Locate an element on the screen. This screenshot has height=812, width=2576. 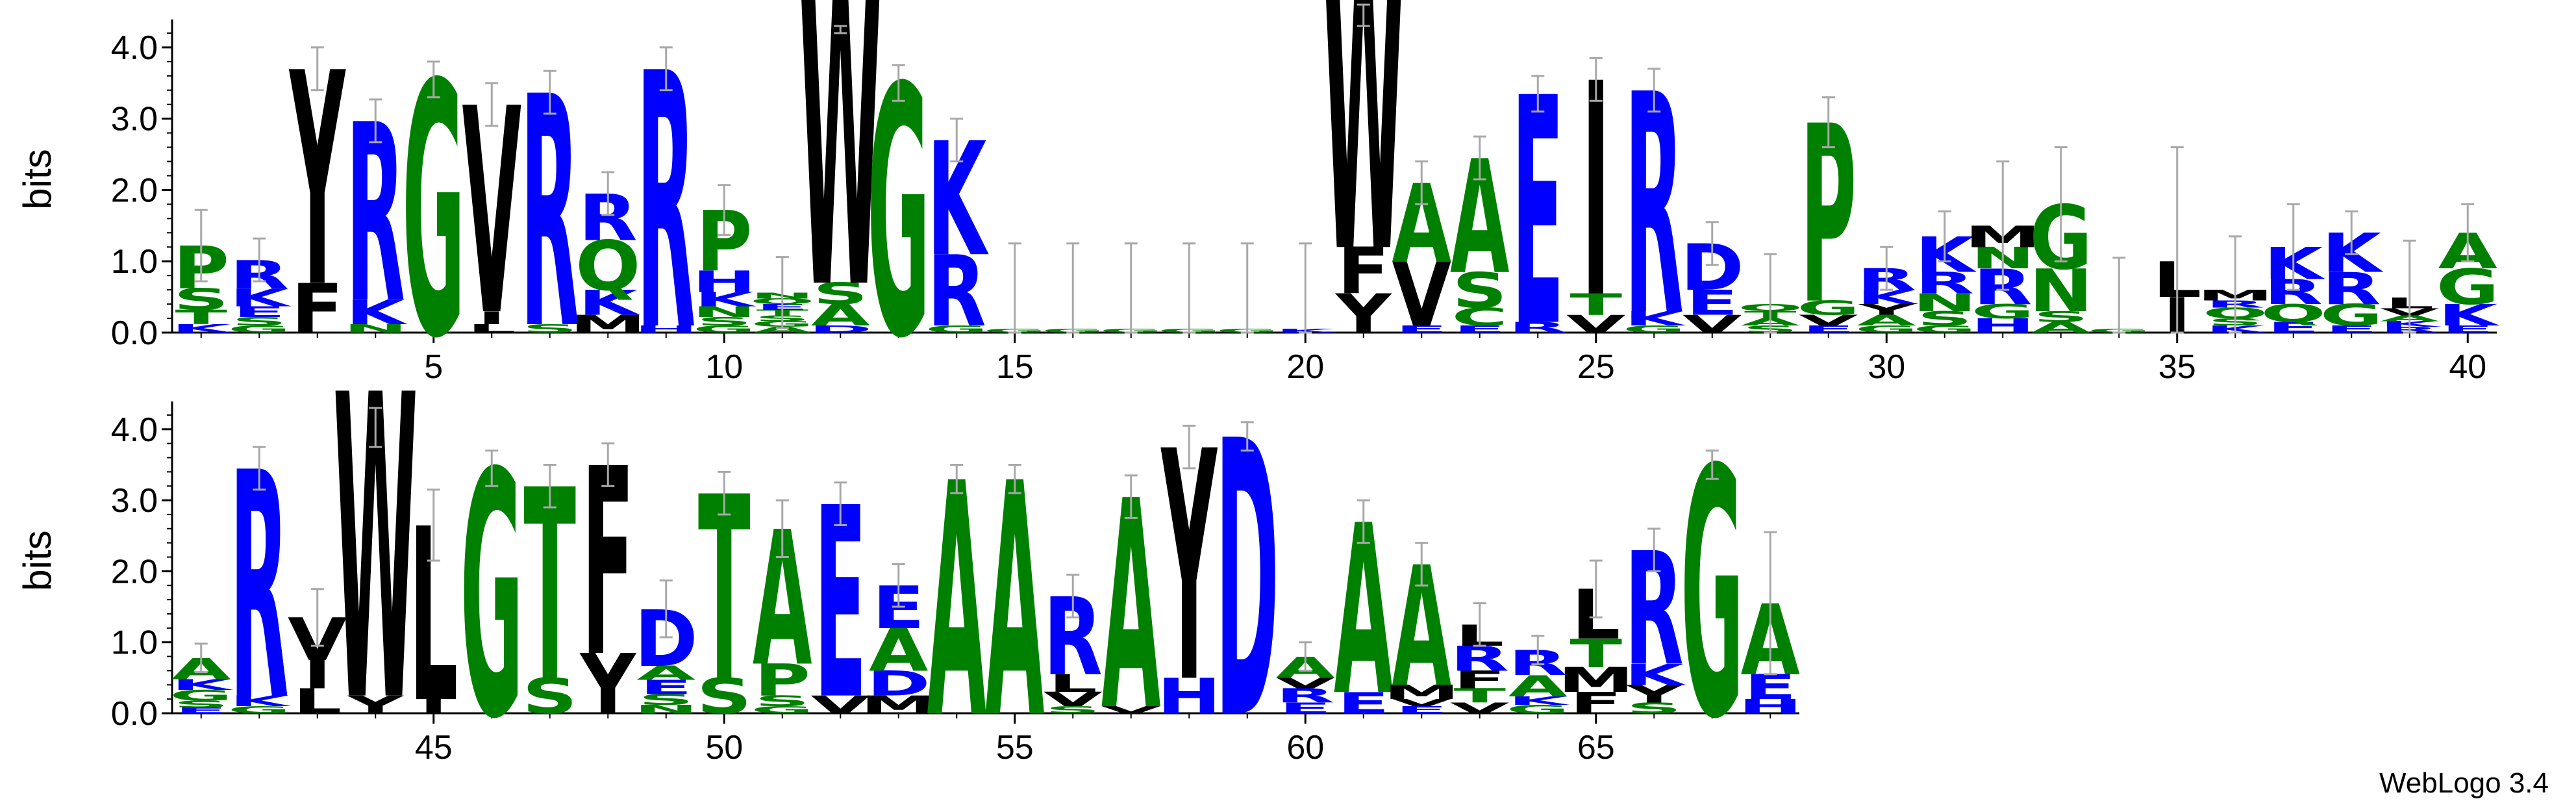
logo-column-18: G is located at coordinates (1189, 288).